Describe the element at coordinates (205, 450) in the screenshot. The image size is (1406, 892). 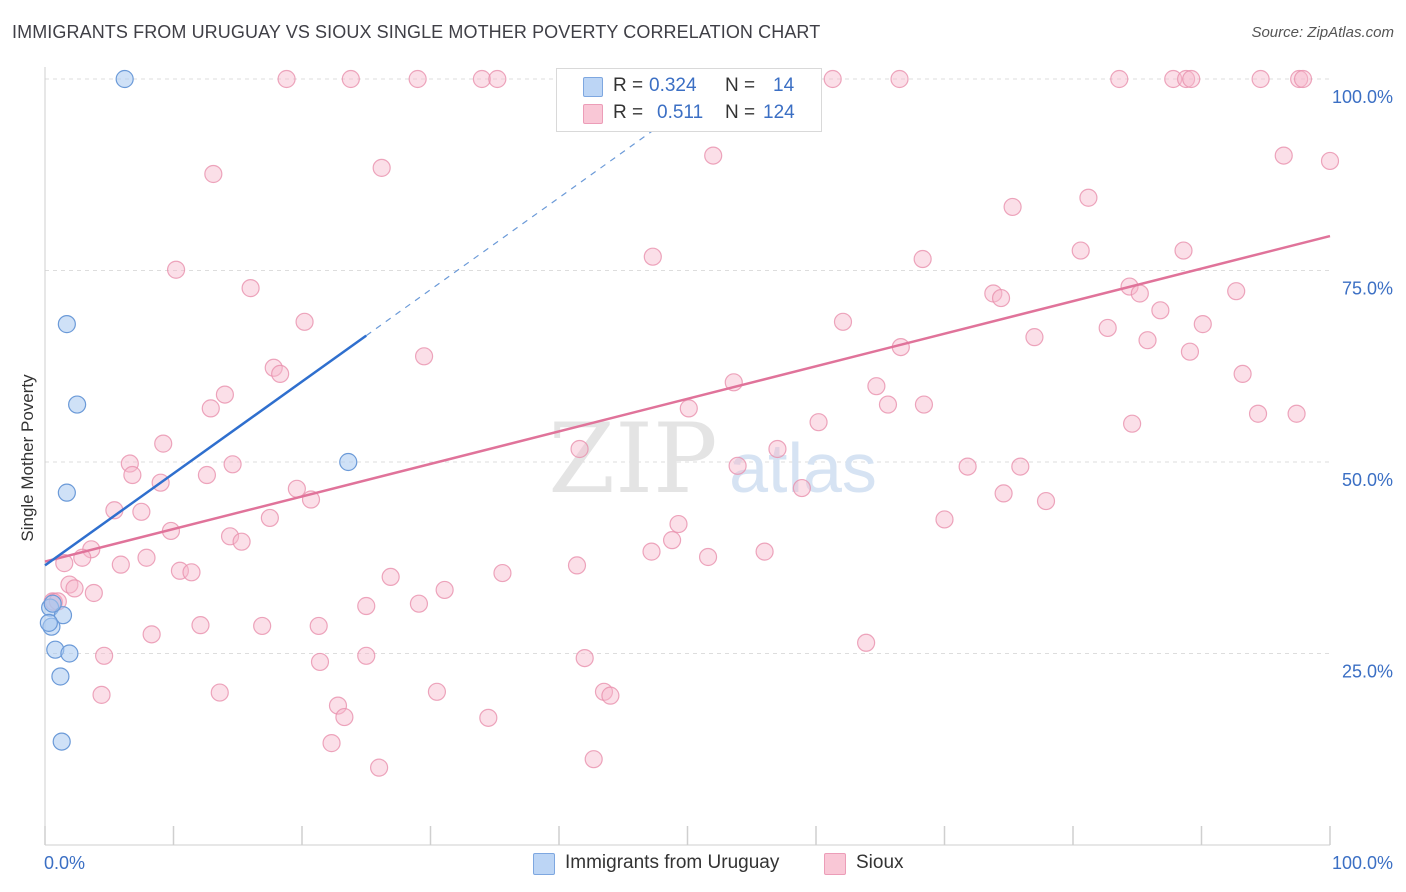
I see `uruguay-trendline` at that location.